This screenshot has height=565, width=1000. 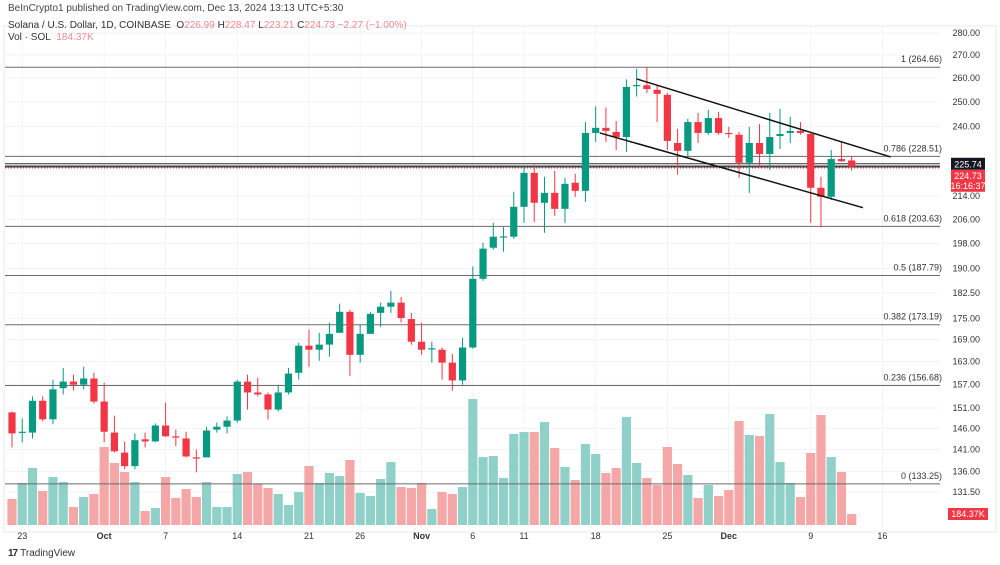 I want to click on bar-countdown-label: 16:16:37, so click(x=967, y=186).